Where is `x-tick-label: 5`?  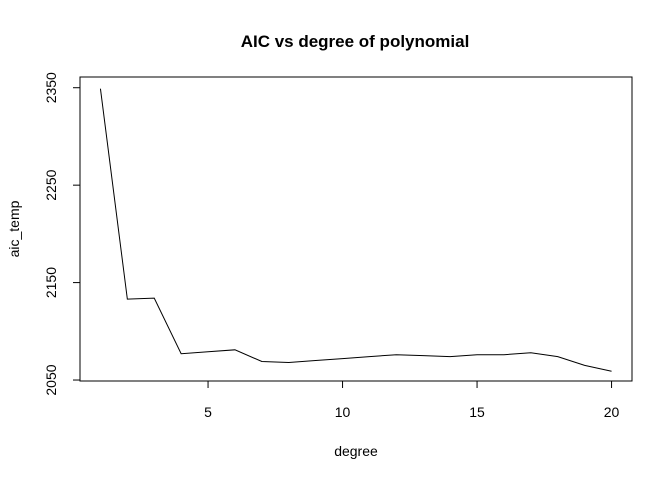
x-tick-label: 5 is located at coordinates (208, 412).